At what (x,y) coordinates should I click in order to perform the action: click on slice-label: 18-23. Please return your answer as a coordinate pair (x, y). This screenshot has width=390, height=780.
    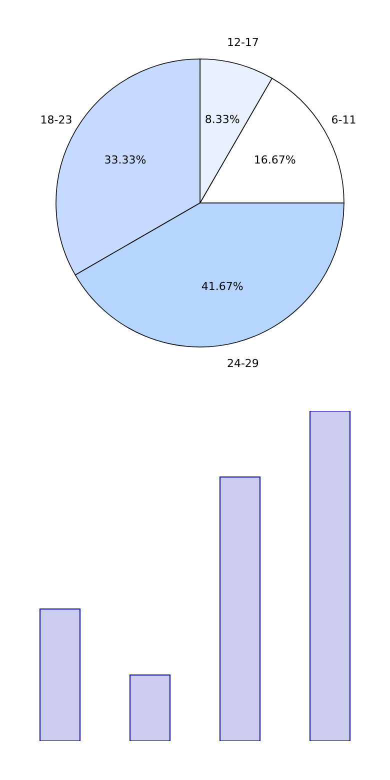
    Looking at the image, I should click on (56, 119).